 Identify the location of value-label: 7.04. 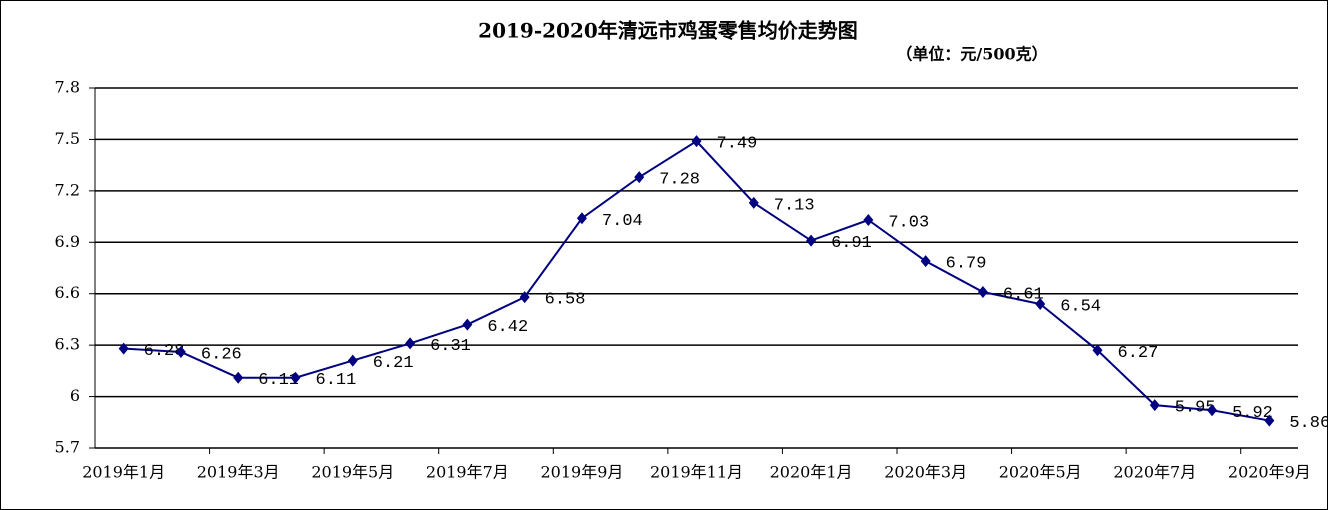
(622, 221).